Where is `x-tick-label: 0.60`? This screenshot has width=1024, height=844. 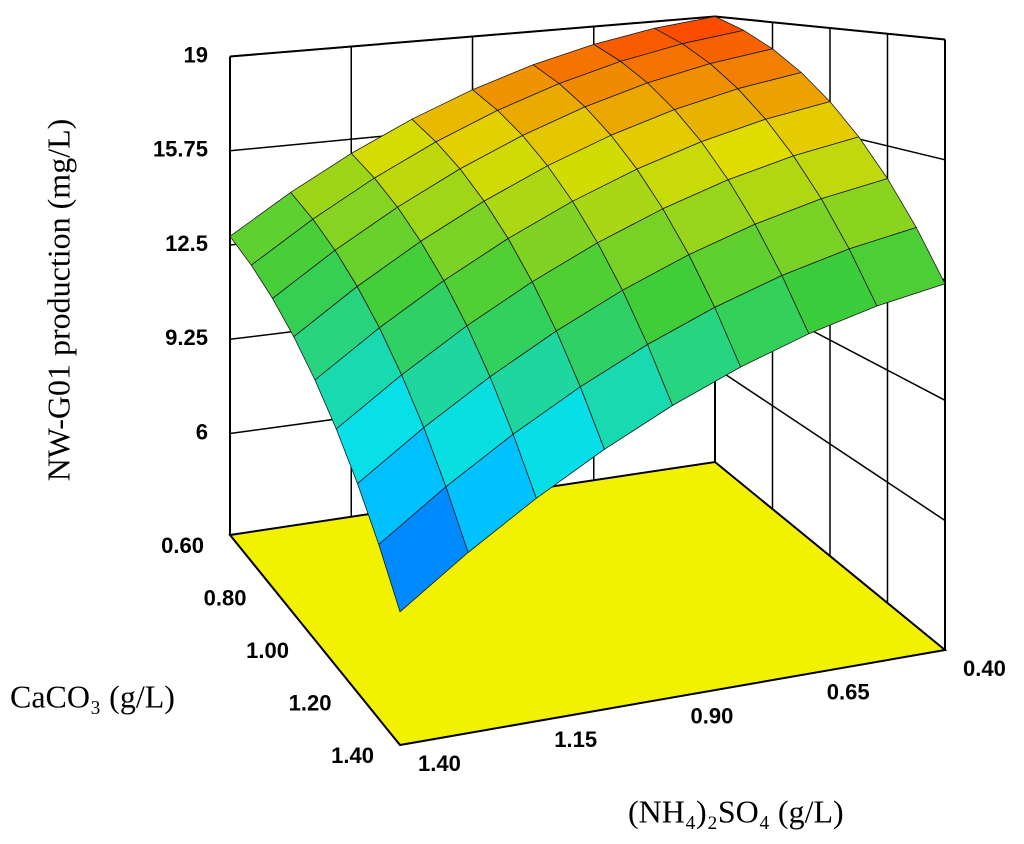 x-tick-label: 0.60 is located at coordinates (182, 545).